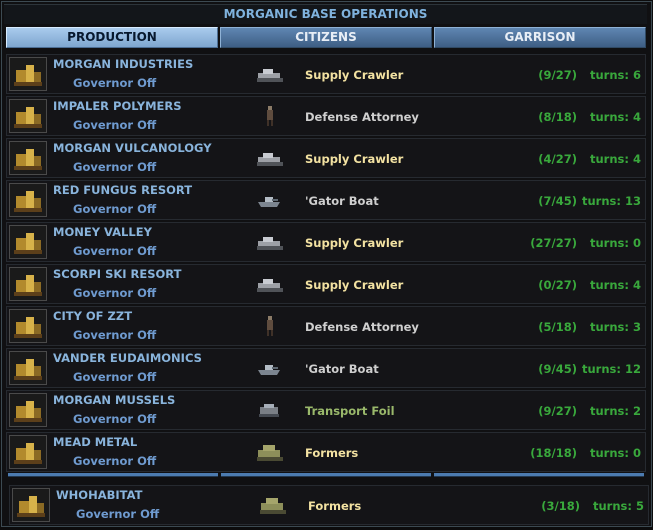 The height and width of the screenshot is (530, 653). I want to click on production-progress: (0/27), so click(557, 285).